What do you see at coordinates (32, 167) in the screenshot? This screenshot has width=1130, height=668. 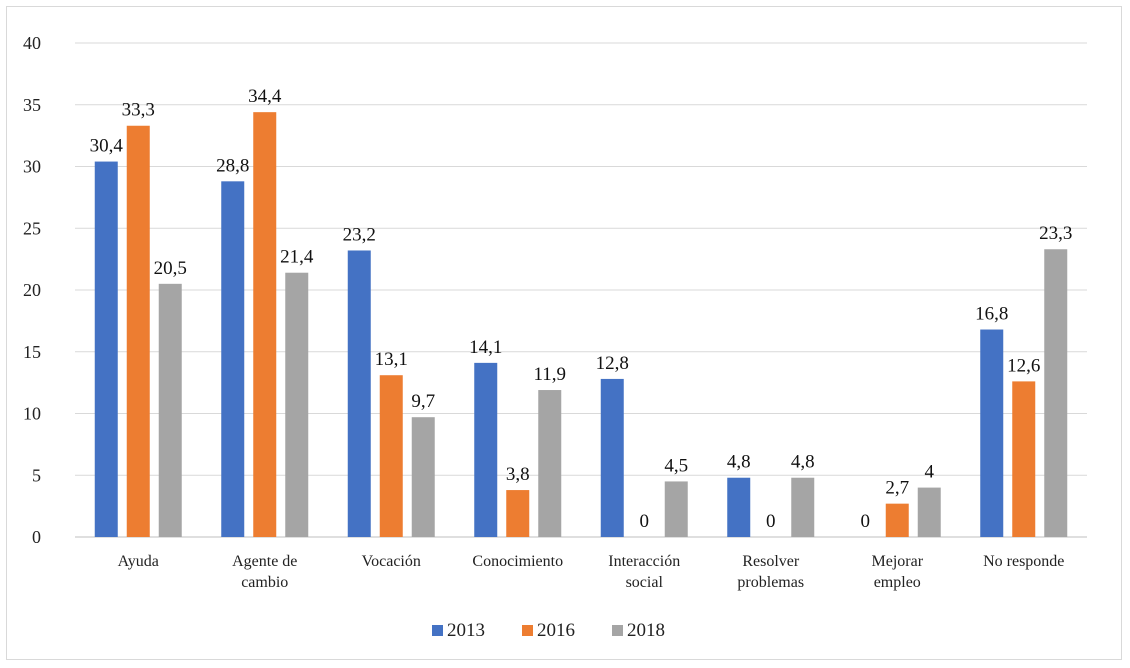 I see `y-tick-label-30: 30` at bounding box center [32, 167].